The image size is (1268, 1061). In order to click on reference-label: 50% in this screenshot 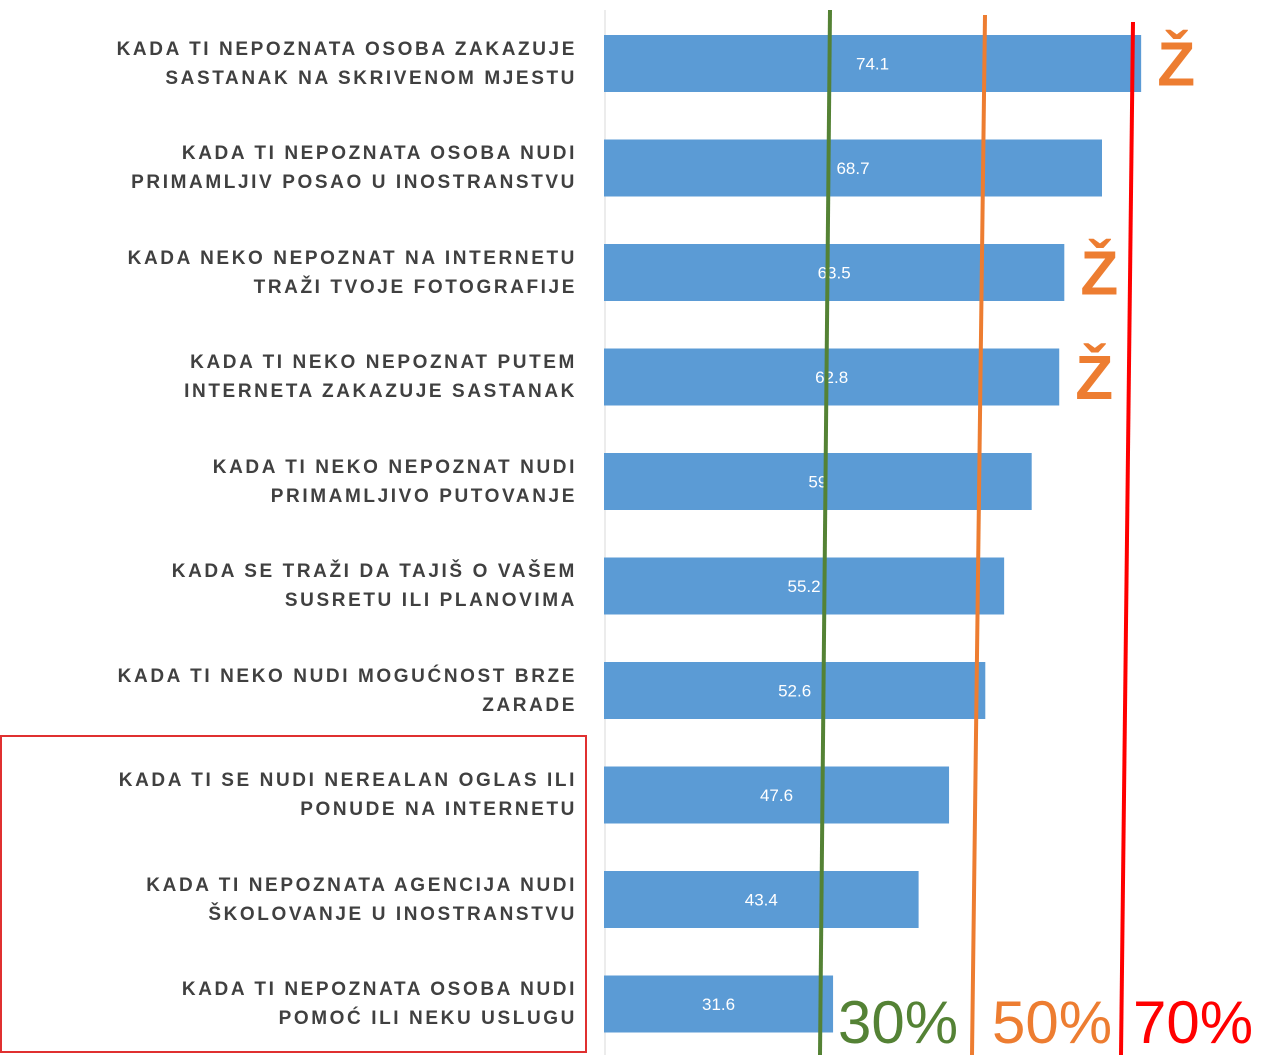, I will do `click(1052, 1022)`.